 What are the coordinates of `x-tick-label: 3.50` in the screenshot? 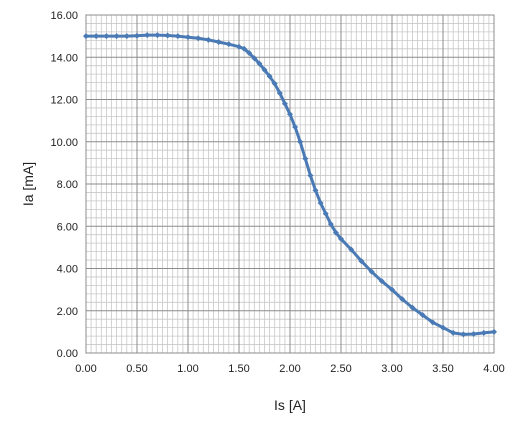 It's located at (442, 369).